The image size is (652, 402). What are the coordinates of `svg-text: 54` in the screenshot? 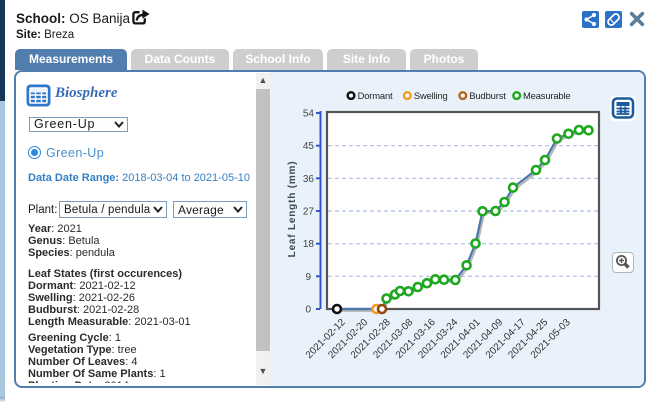 It's located at (309, 114).